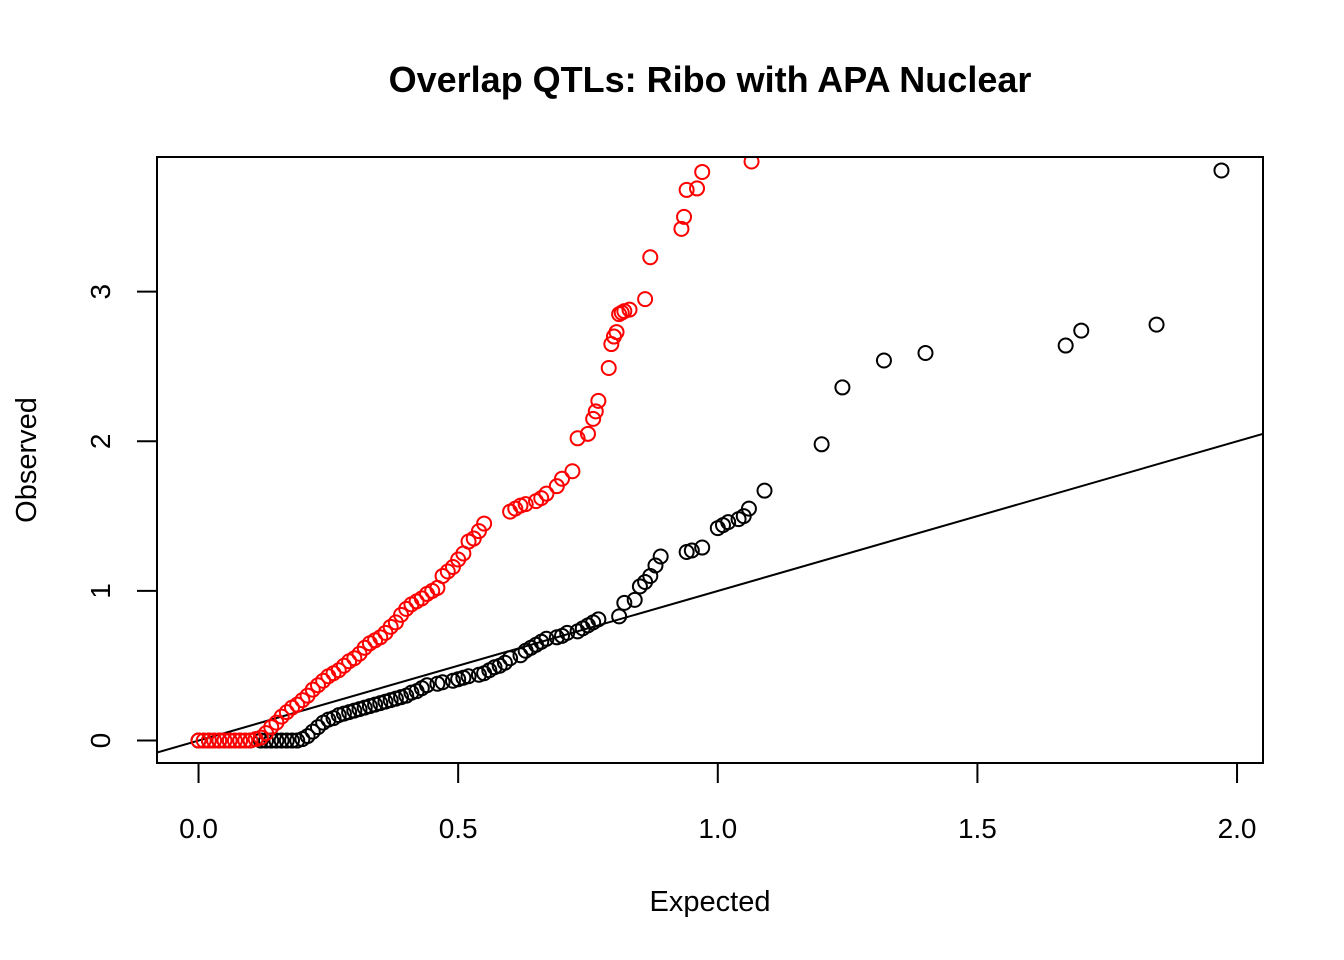 The height and width of the screenshot is (960, 1344). Describe the element at coordinates (1237, 828) in the screenshot. I see `x-tick-label: 2.0` at that location.